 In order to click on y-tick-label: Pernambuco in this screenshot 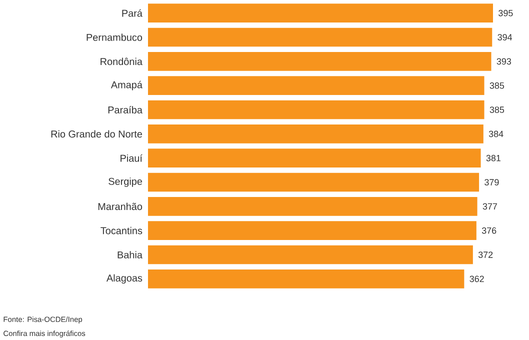, I will do `click(114, 37)`.